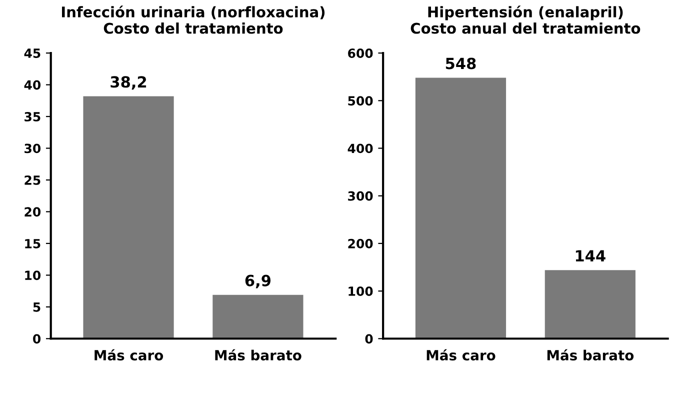  Describe the element at coordinates (360, 53) in the screenshot. I see `y-tick-label: 600` at that location.